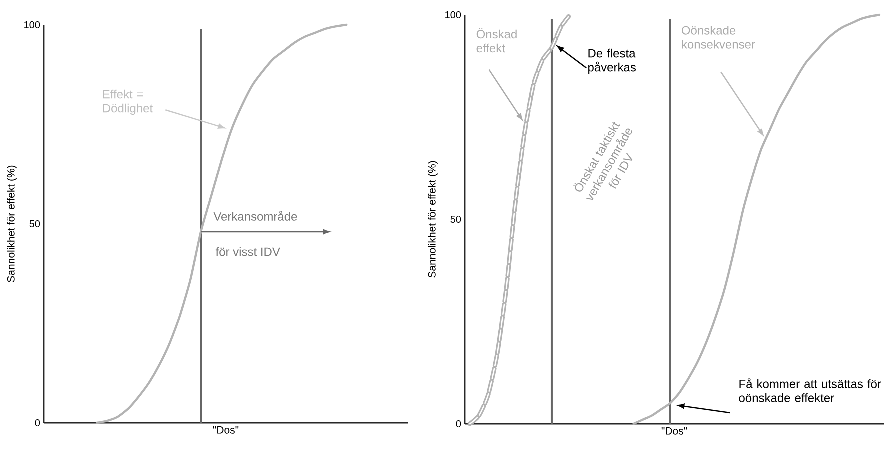 The height and width of the screenshot is (452, 890). Describe the element at coordinates (612, 61) in the screenshot. I see `annotation: De flesta påverkas` at that location.